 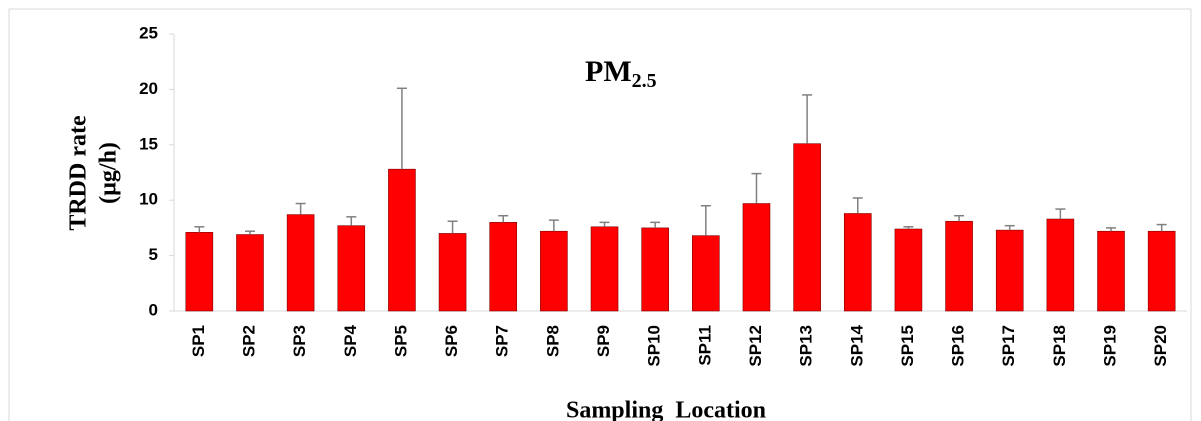 I want to click on x-tick-label: SP4, so click(x=350, y=340).